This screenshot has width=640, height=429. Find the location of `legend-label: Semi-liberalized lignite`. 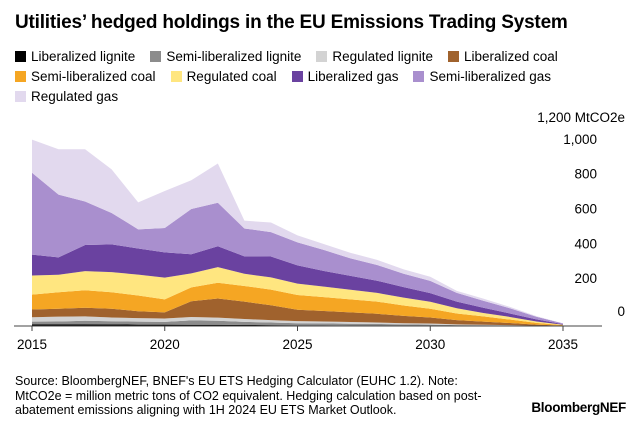

legend-label: Semi-liberalized lignite is located at coordinates (234, 56).